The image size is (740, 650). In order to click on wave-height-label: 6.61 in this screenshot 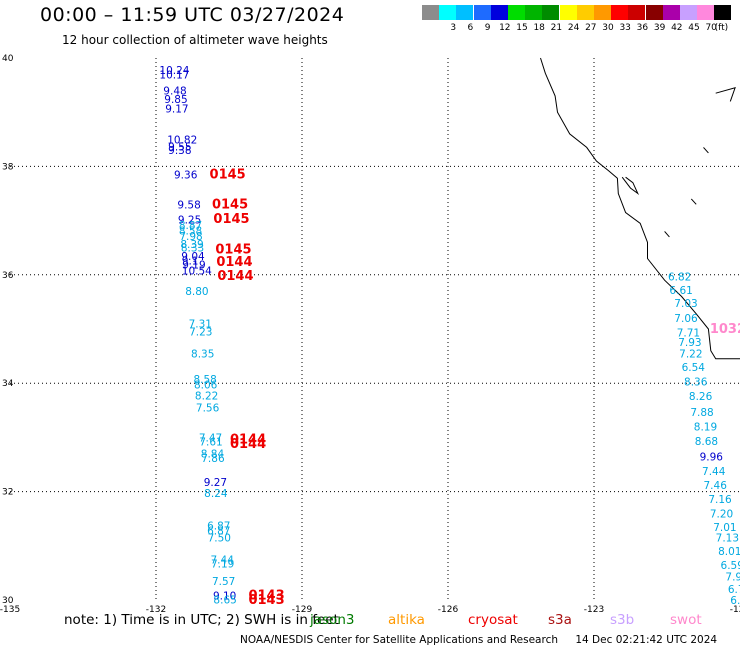, I will do `click(680, 291)`.